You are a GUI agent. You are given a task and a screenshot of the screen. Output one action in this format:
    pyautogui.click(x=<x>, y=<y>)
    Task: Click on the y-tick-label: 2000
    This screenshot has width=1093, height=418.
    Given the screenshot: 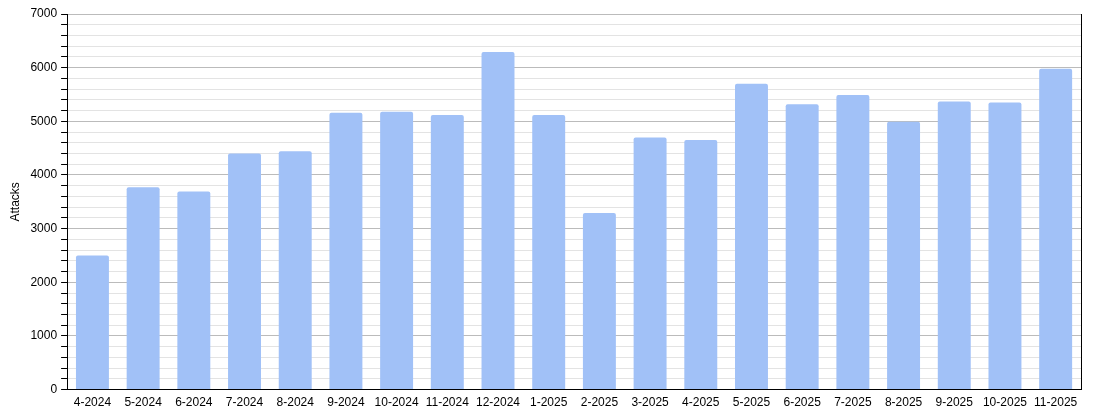 What is the action you would take?
    pyautogui.click(x=44, y=281)
    